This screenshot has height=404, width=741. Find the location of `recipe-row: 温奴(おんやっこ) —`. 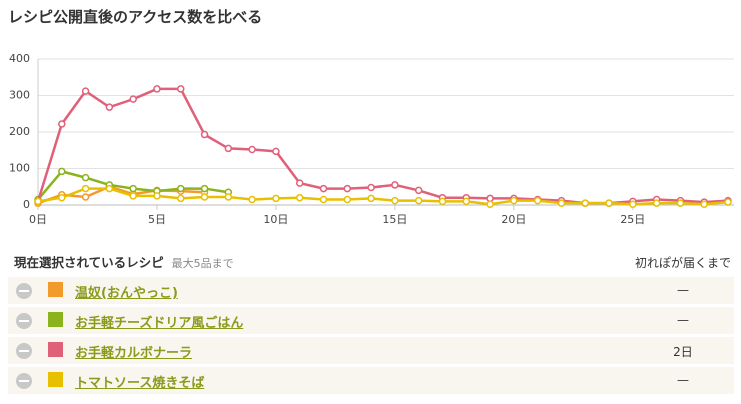

recipe-row: 温奴(おんやっこ) — is located at coordinates (371, 290).